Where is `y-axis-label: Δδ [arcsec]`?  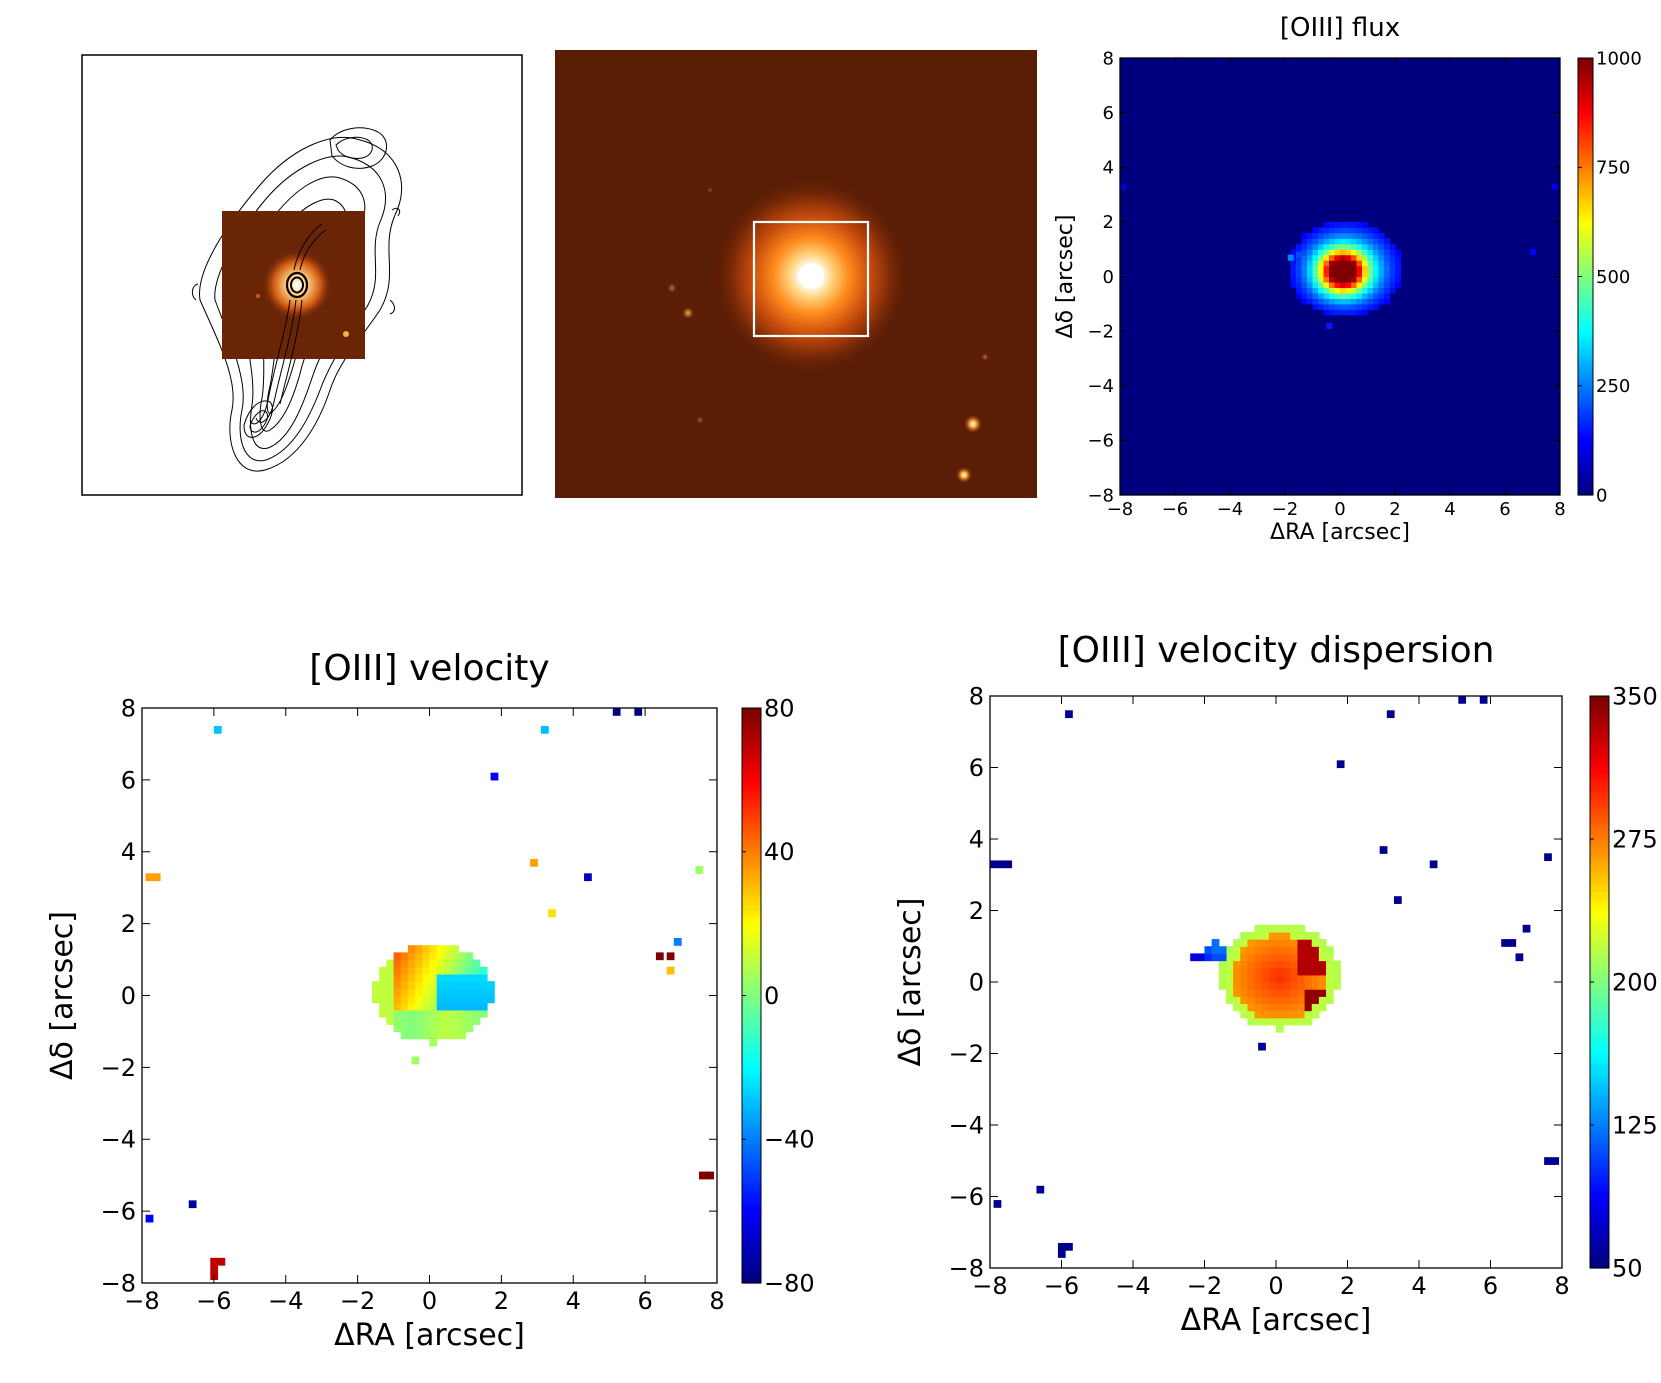 y-axis-label: Δδ [arcsec] is located at coordinates (910, 982).